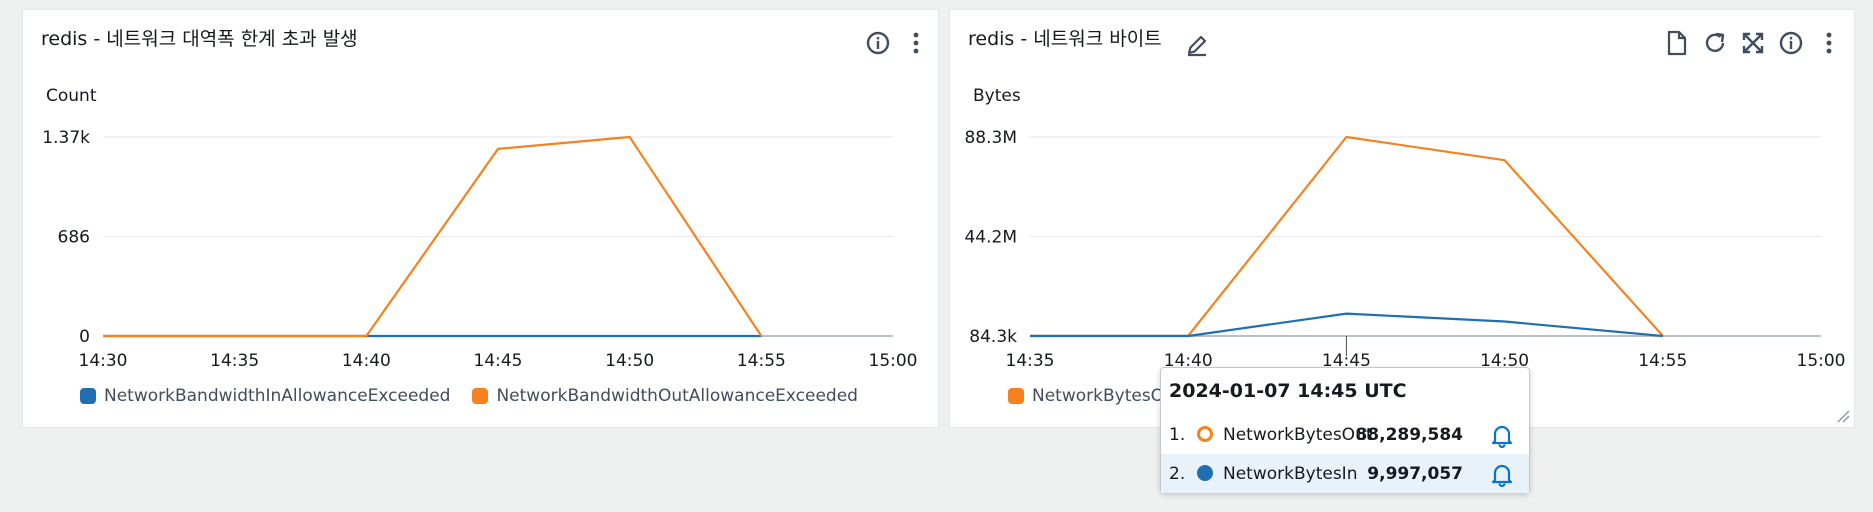 This screenshot has width=1873, height=512. Describe the element at coordinates (1065, 39) in the screenshot. I see `widget-title: redis - 네트워크 바이트` at that location.